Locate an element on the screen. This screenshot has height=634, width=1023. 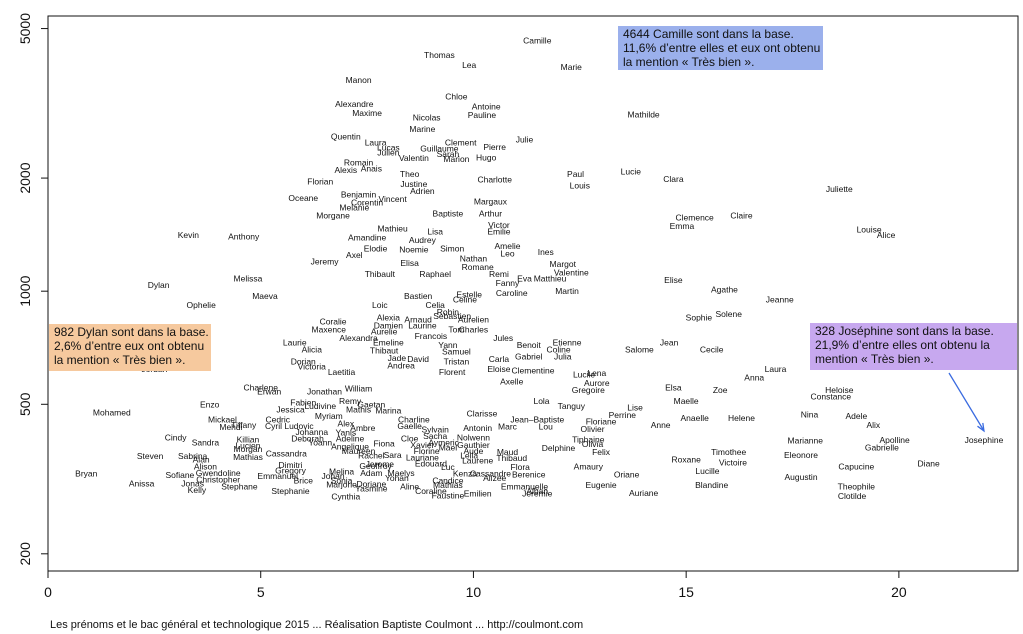
point-label: Berenice is located at coordinates (529, 475).